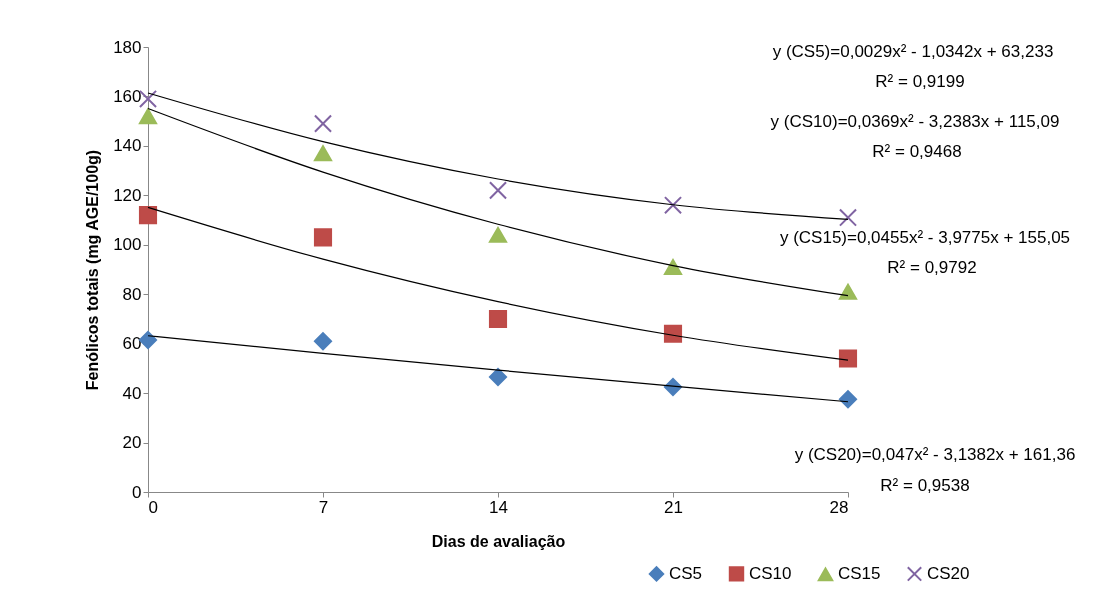 The width and height of the screenshot is (1112, 612). Describe the element at coordinates (913, 51) in the screenshot. I see `annotation: y (CS5)=0,0029x² - 1,0342x + 63,233` at that location.